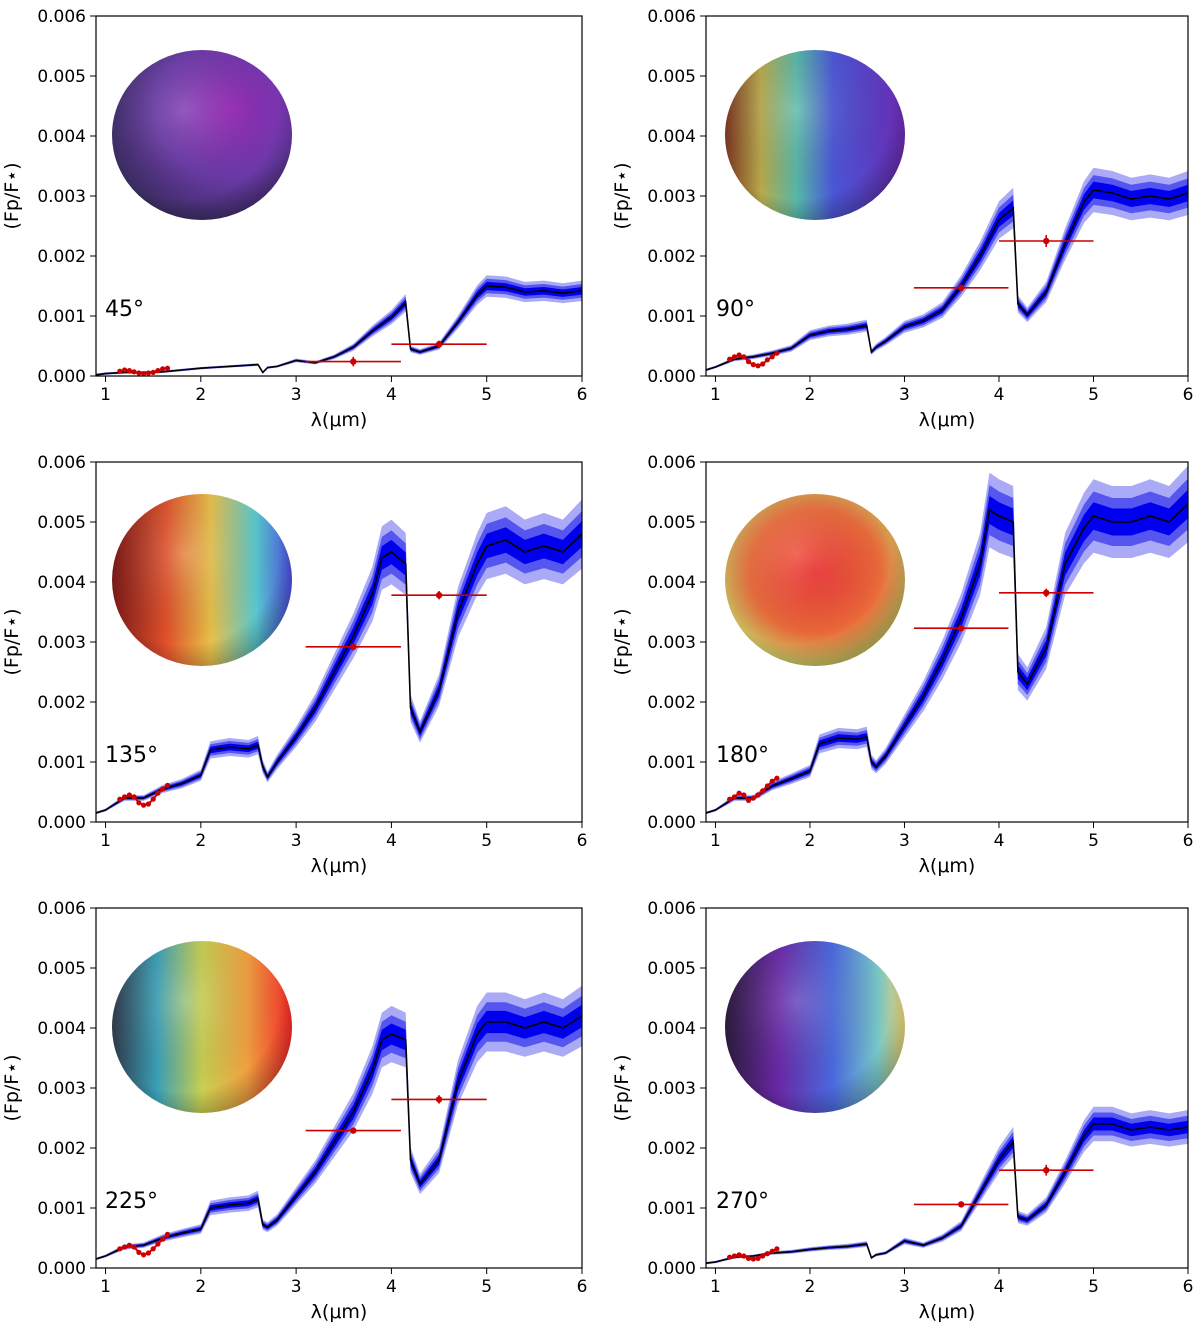  Describe the element at coordinates (124, 309) in the screenshot. I see `phase-angle-label: 45°` at that location.